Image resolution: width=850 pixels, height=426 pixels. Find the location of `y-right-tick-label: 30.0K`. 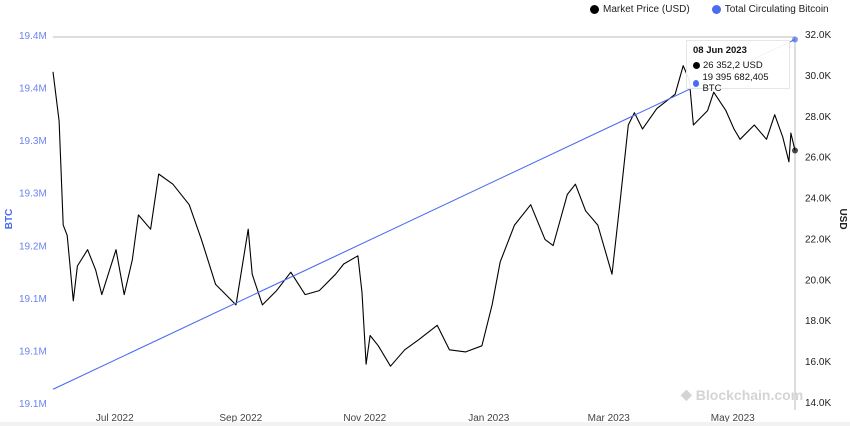

y-right-tick-label: 30.0K is located at coordinates (818, 76).